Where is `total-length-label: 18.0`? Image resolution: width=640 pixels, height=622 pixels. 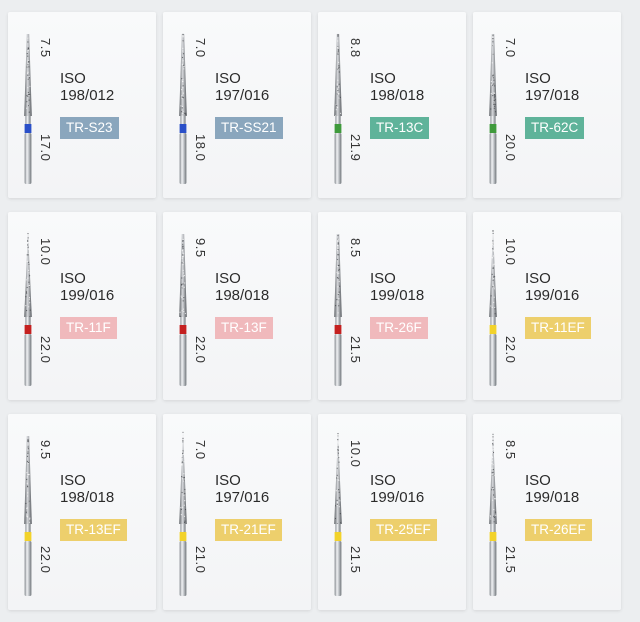 total-length-label: 18.0 is located at coordinates (200, 147).